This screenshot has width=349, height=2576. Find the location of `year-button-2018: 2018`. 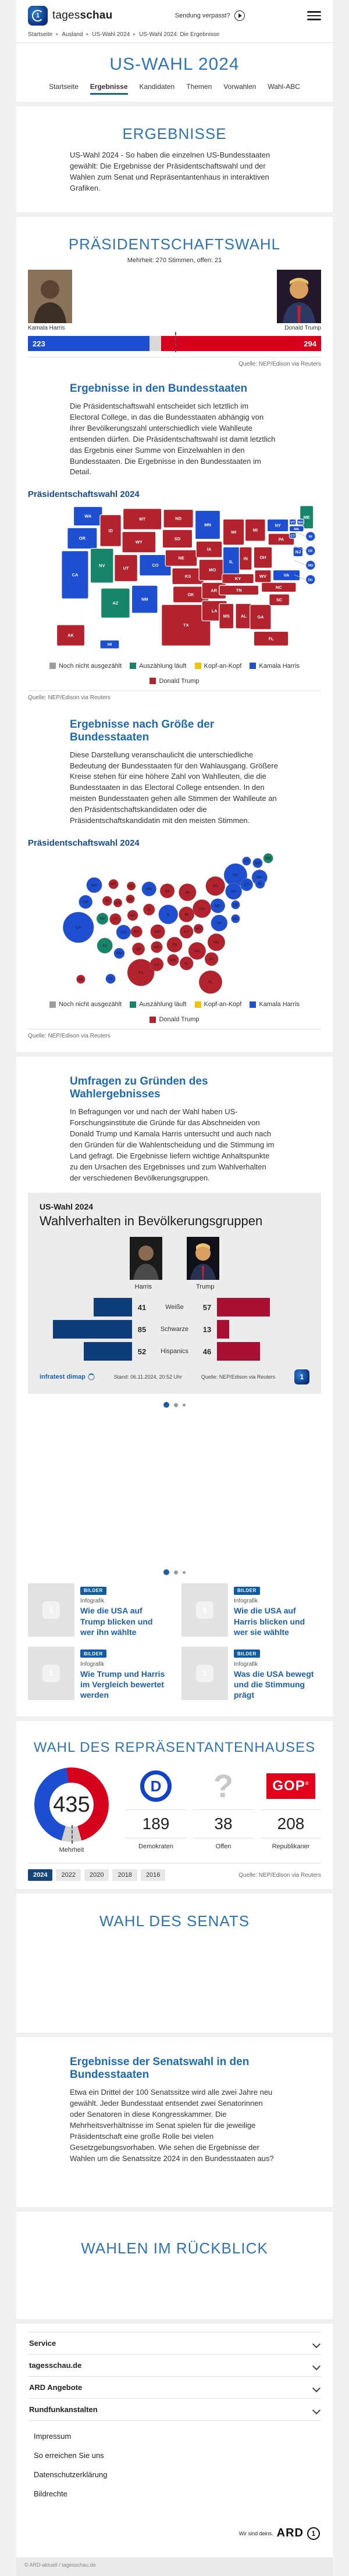

year-button-2018: 2018 is located at coordinates (124, 1875).